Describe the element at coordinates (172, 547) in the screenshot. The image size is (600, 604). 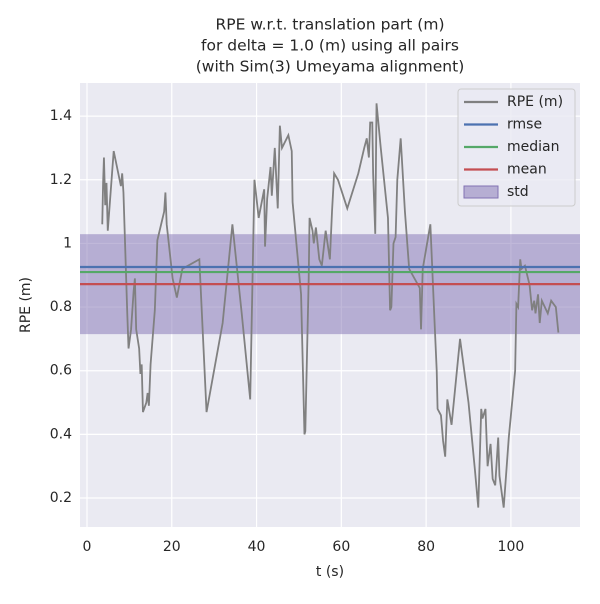
I see `x-tick-label: 20` at that location.